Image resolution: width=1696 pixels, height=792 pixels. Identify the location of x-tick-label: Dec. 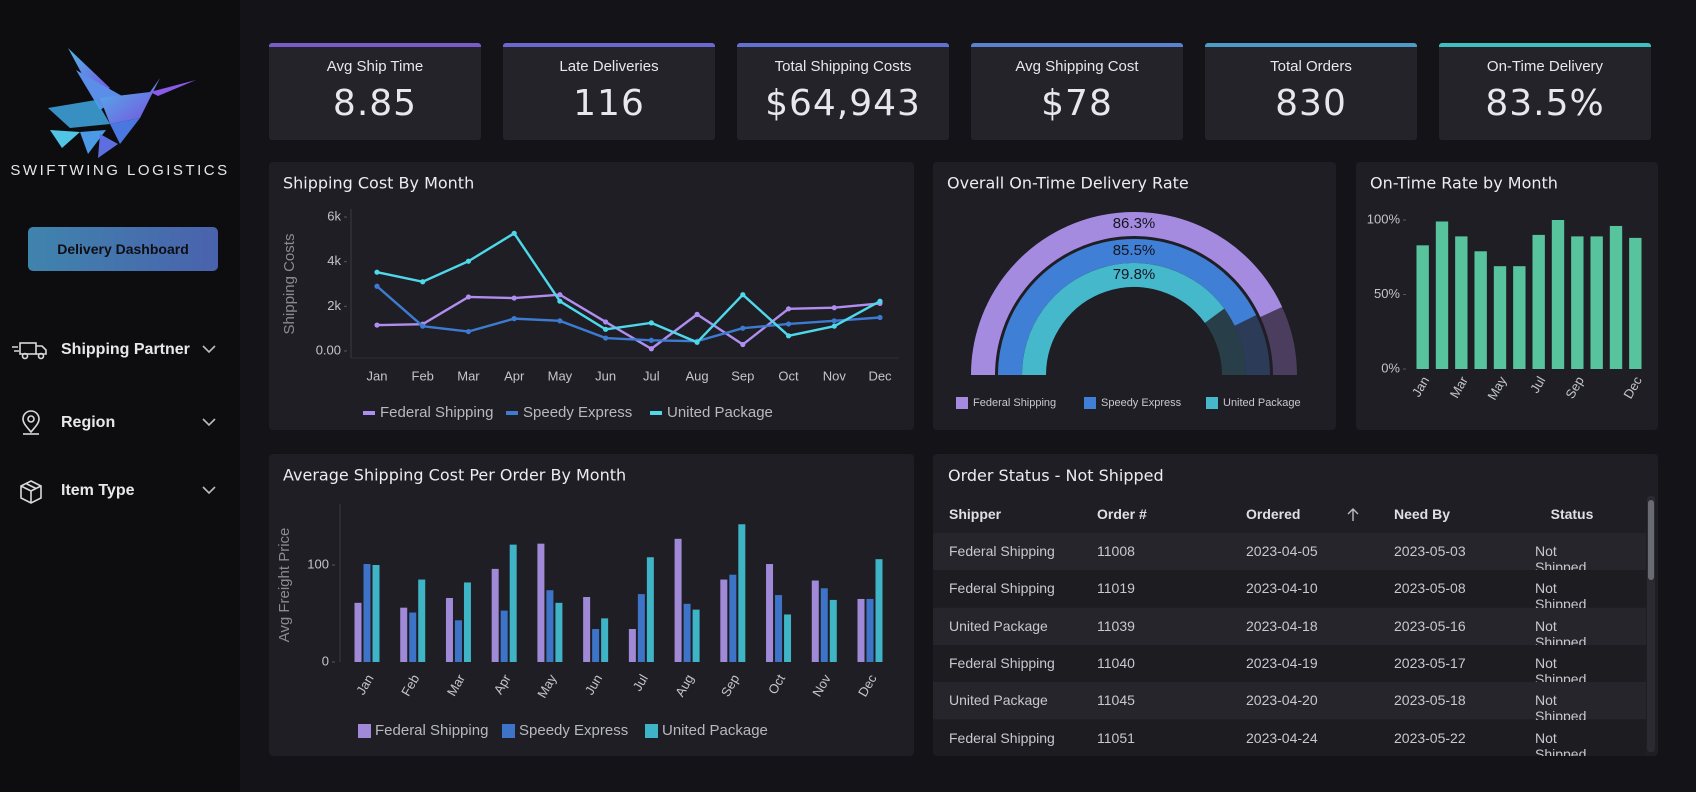
(867, 685).